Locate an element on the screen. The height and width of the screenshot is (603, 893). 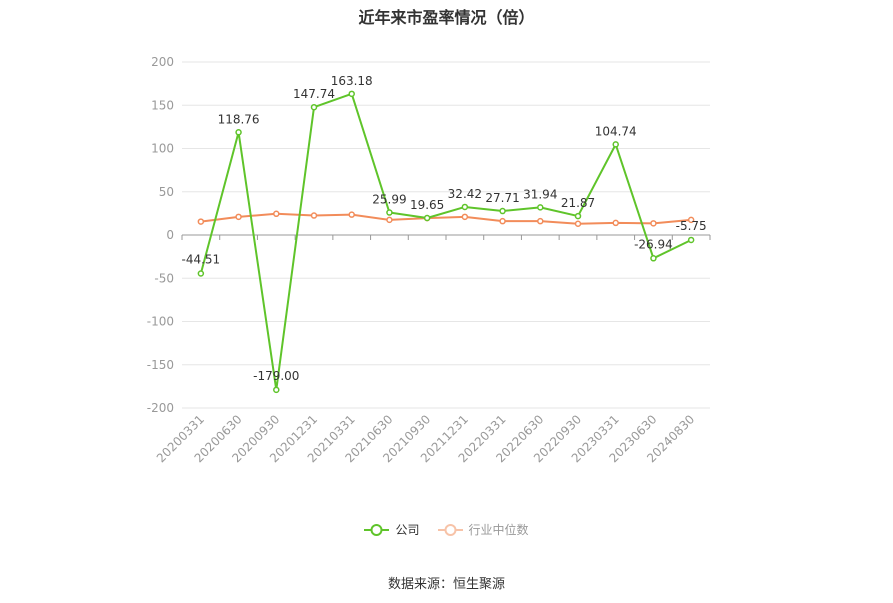
legend-company-label: 公司 is located at coordinates (407, 530).